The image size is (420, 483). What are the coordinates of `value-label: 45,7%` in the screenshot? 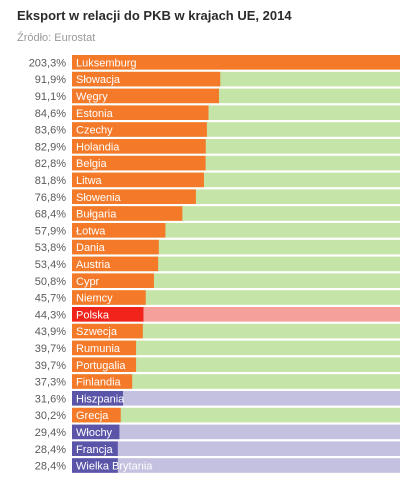 It's located at (50, 299).